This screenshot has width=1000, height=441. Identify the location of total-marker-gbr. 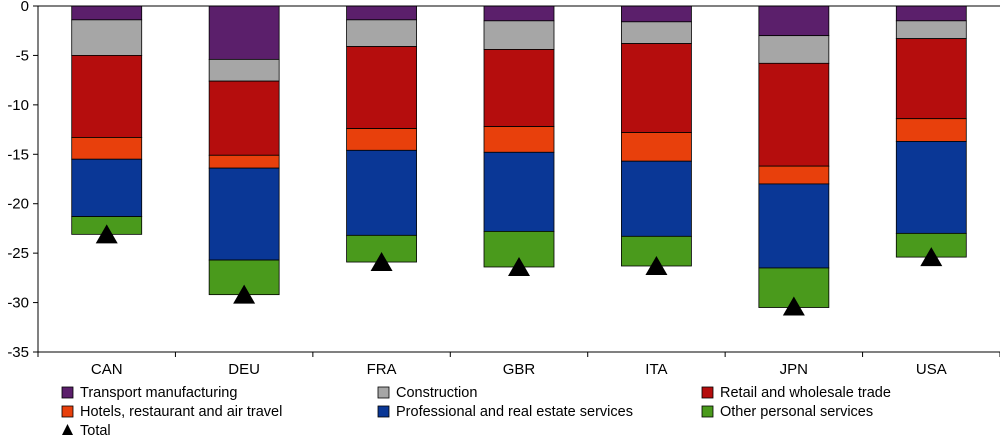
(519, 266).